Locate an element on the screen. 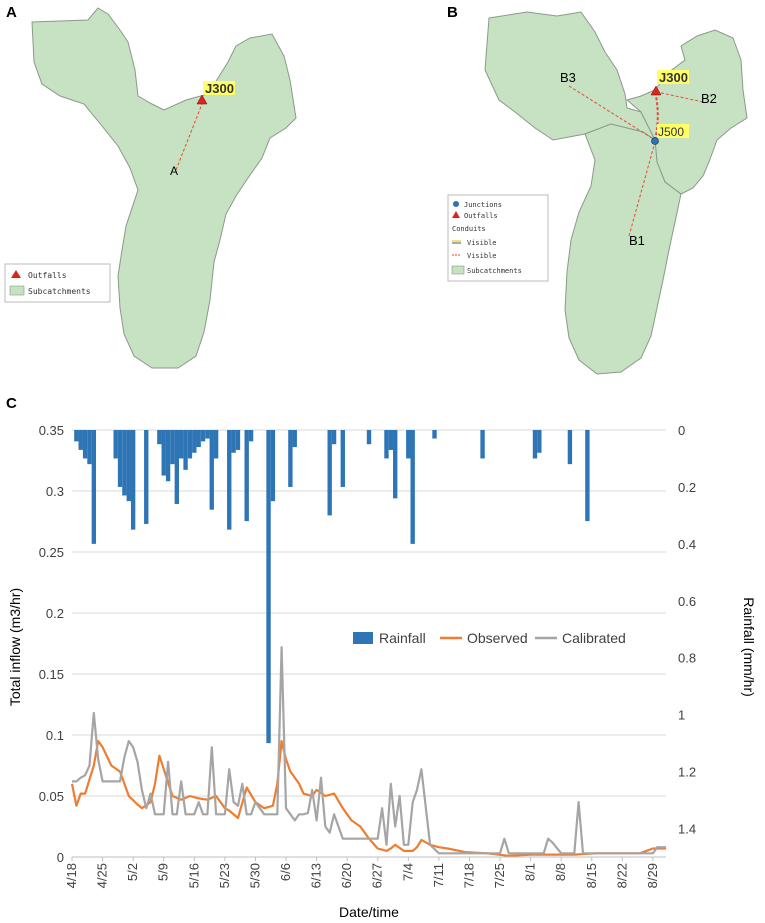 The height and width of the screenshot is (923, 765). x-tick-label: 5/16 is located at coordinates (193, 875).